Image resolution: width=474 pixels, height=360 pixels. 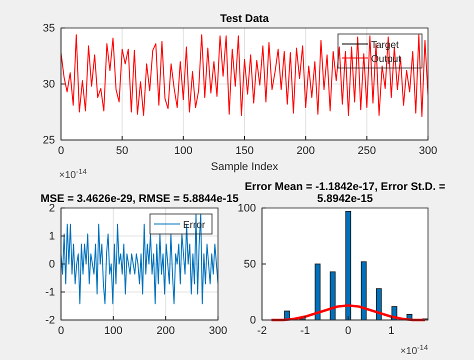 I want to click on x-tick-label: 50, so click(x=122, y=150).